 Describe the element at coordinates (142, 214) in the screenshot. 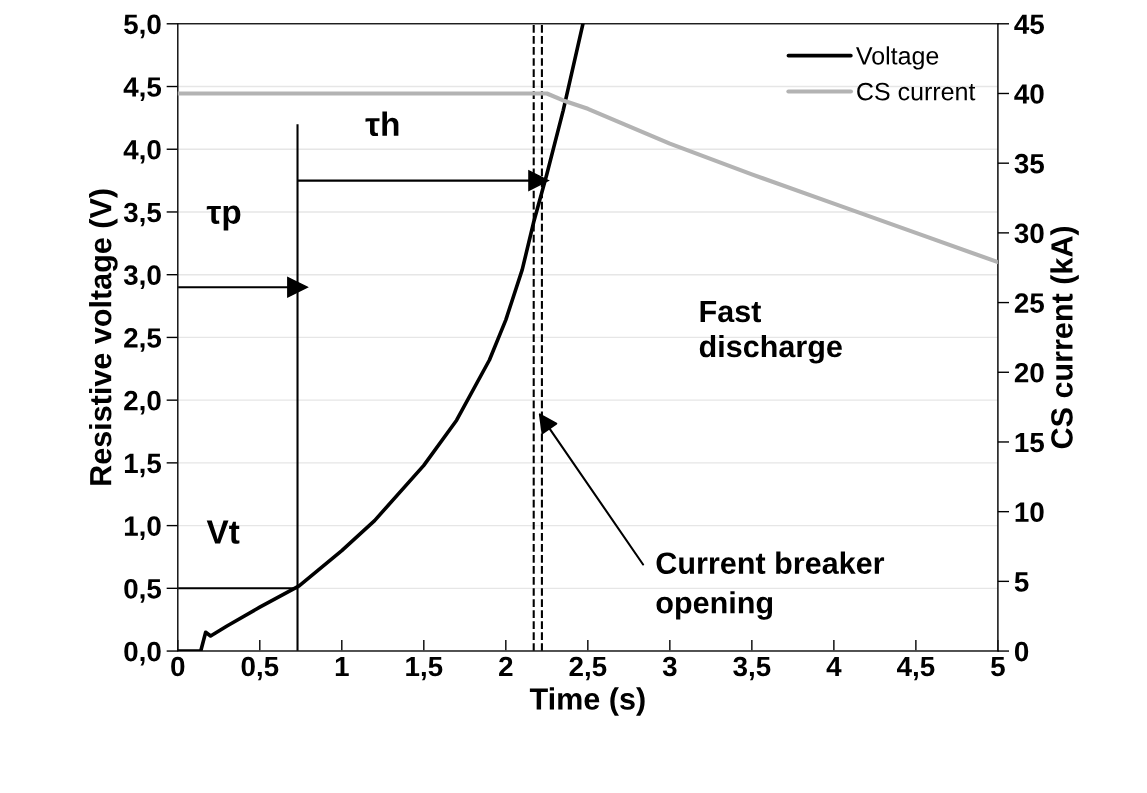

I see `y-tick-label: 3,5` at that location.